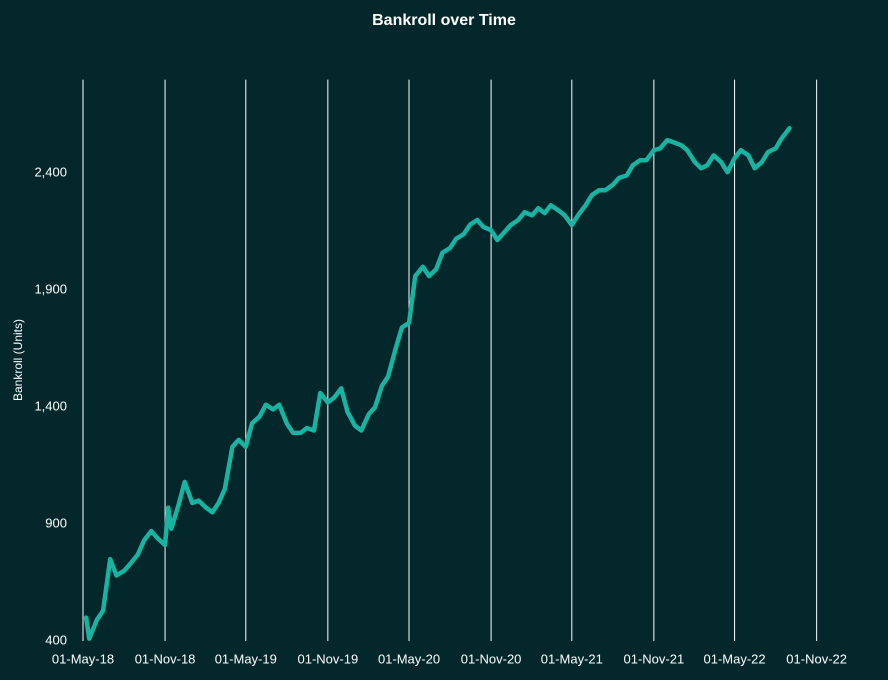  I want to click on x-tick-label: 01-Nov-18, so click(165, 658).